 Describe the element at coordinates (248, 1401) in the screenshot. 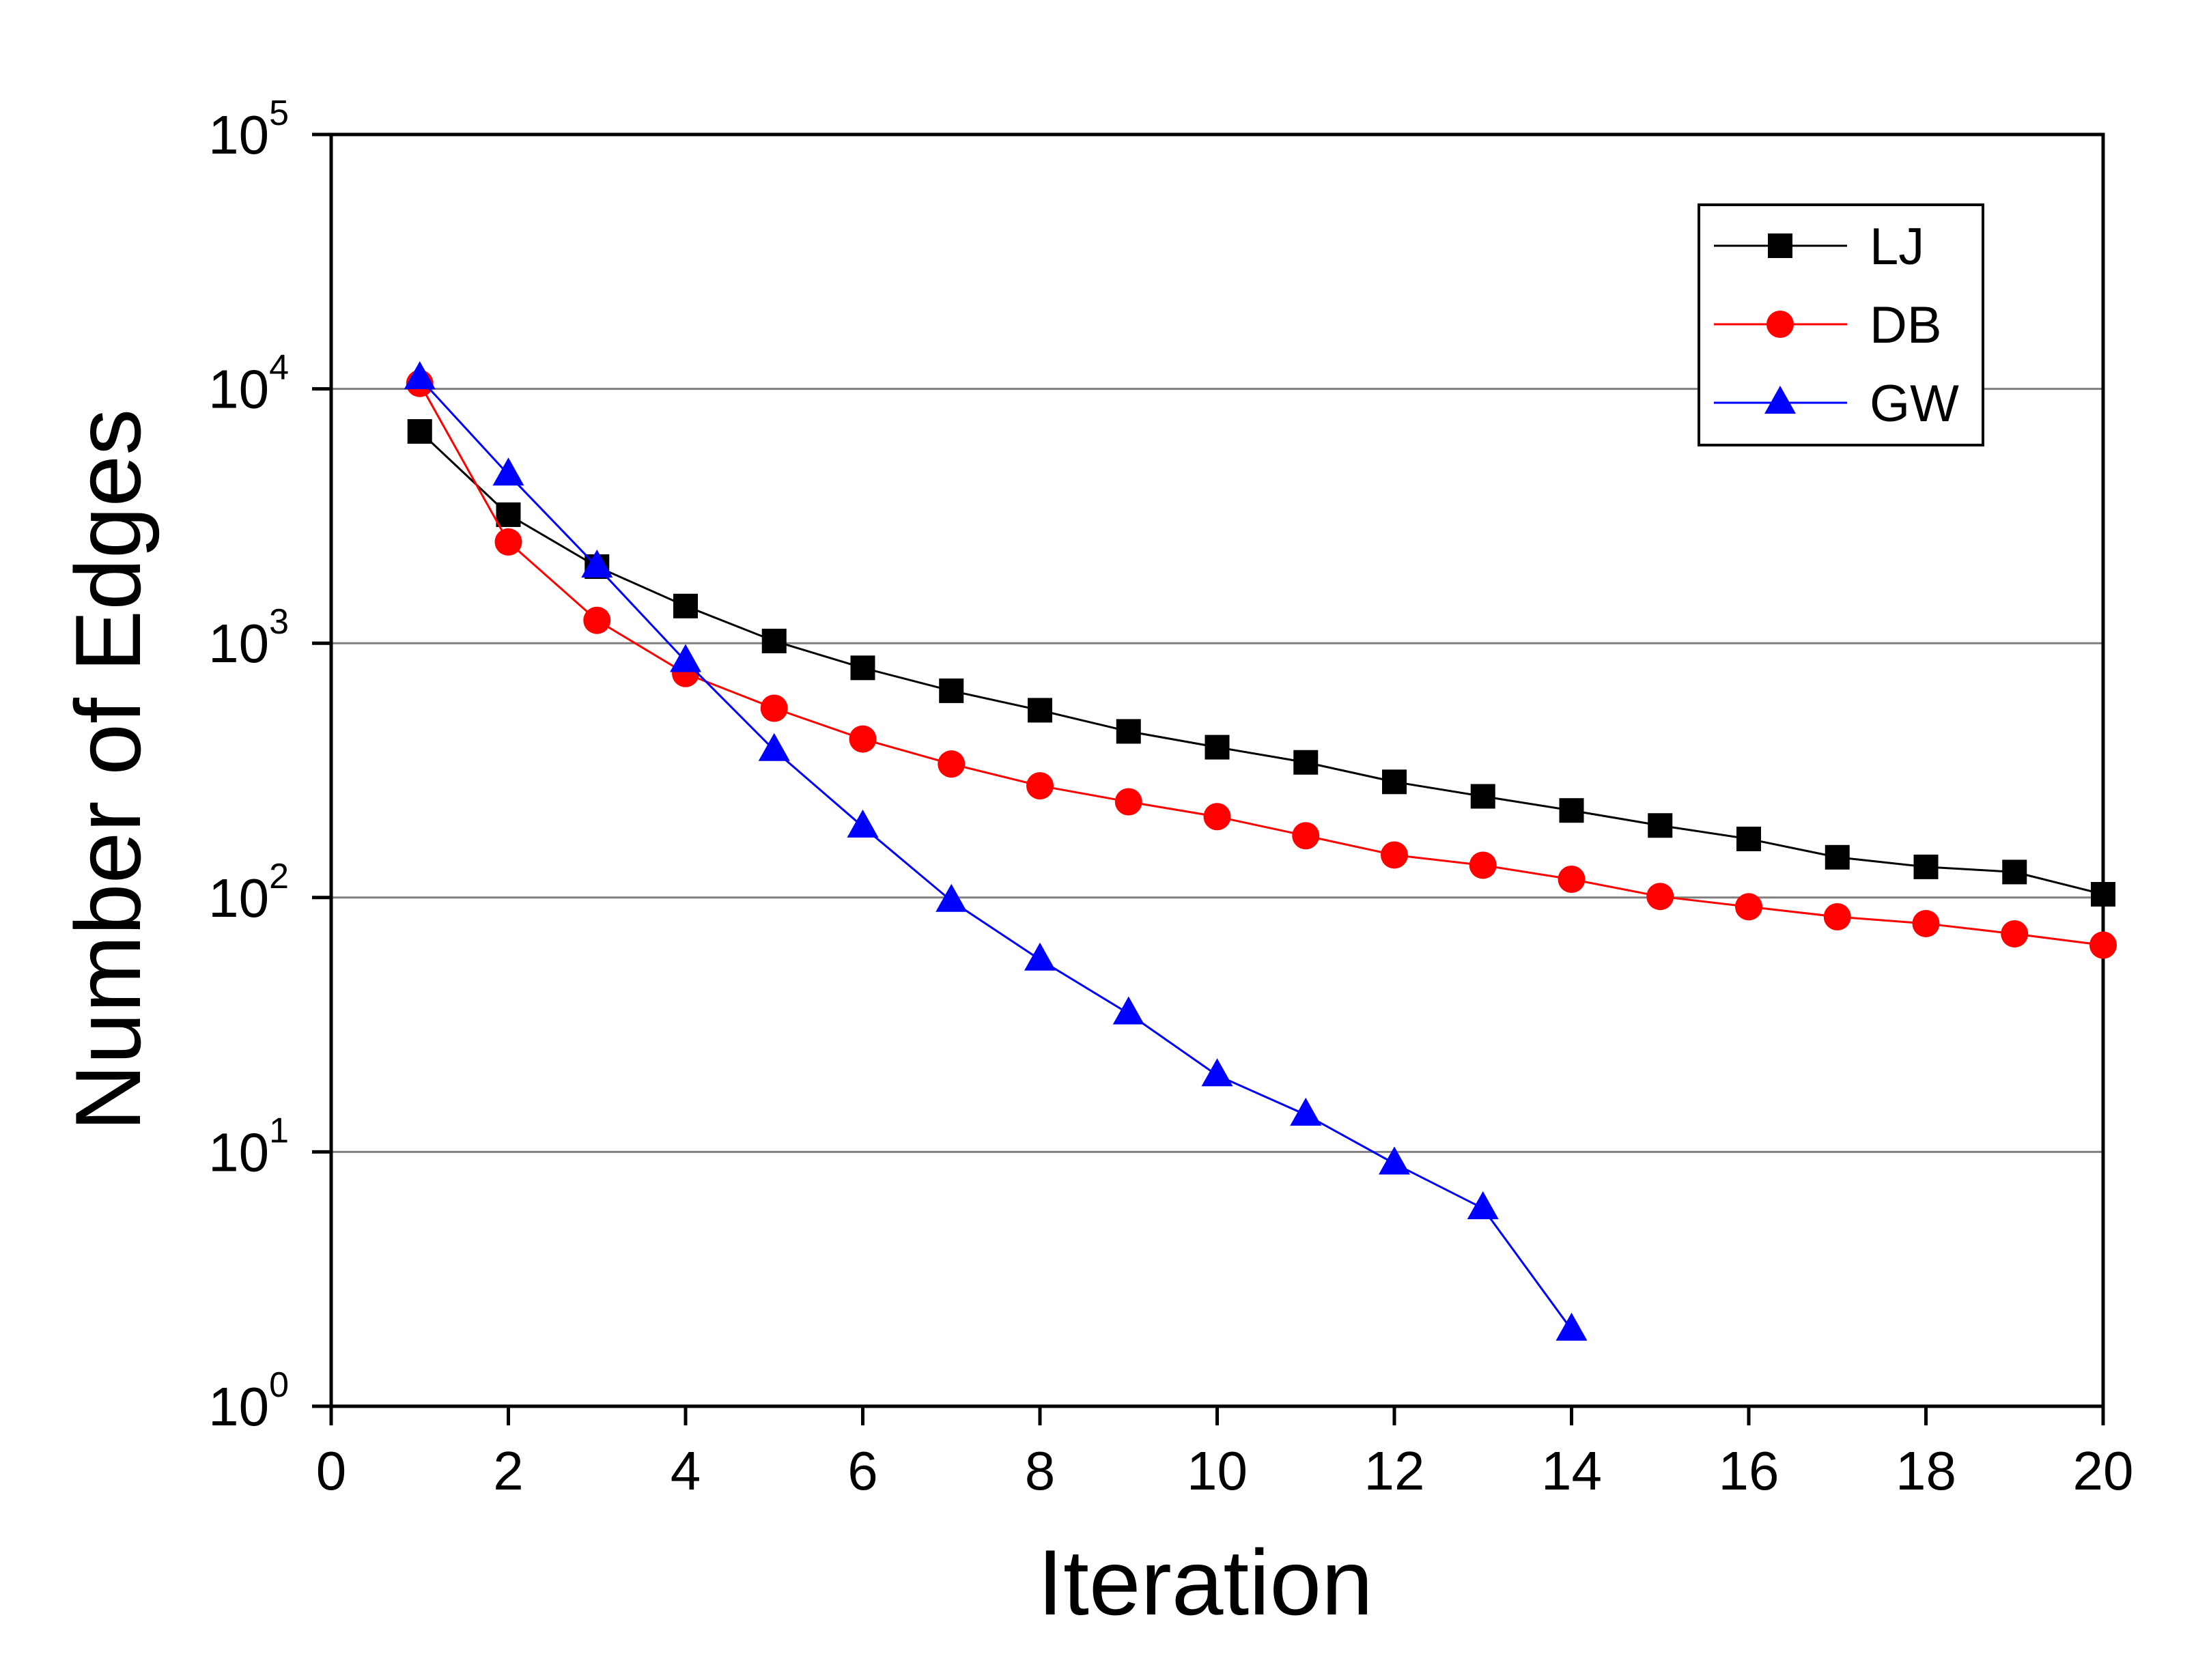

I see `y-tick-label: 10⁰` at that location.